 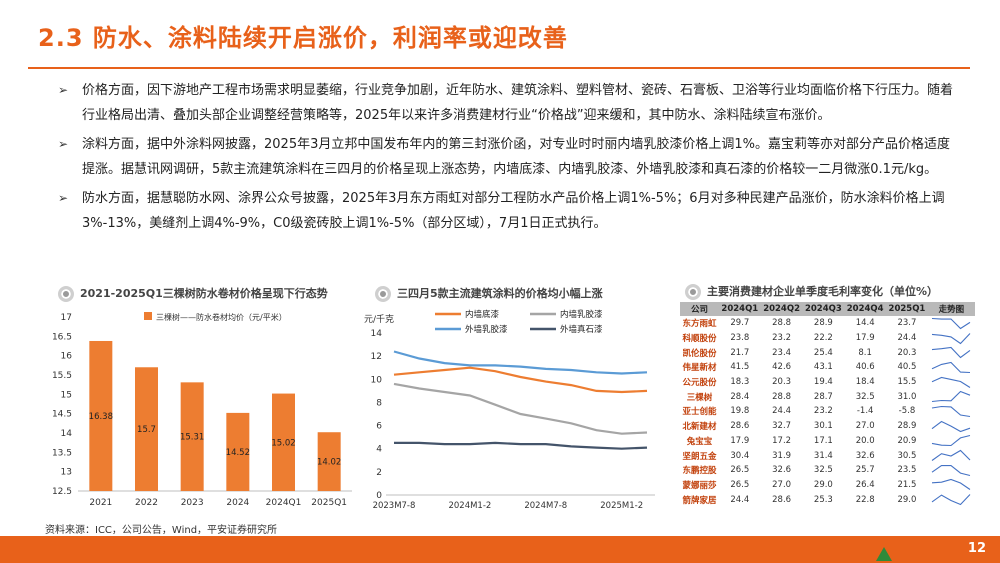 I want to click on company-cell: 蒙娜丽莎, so click(x=699, y=485).